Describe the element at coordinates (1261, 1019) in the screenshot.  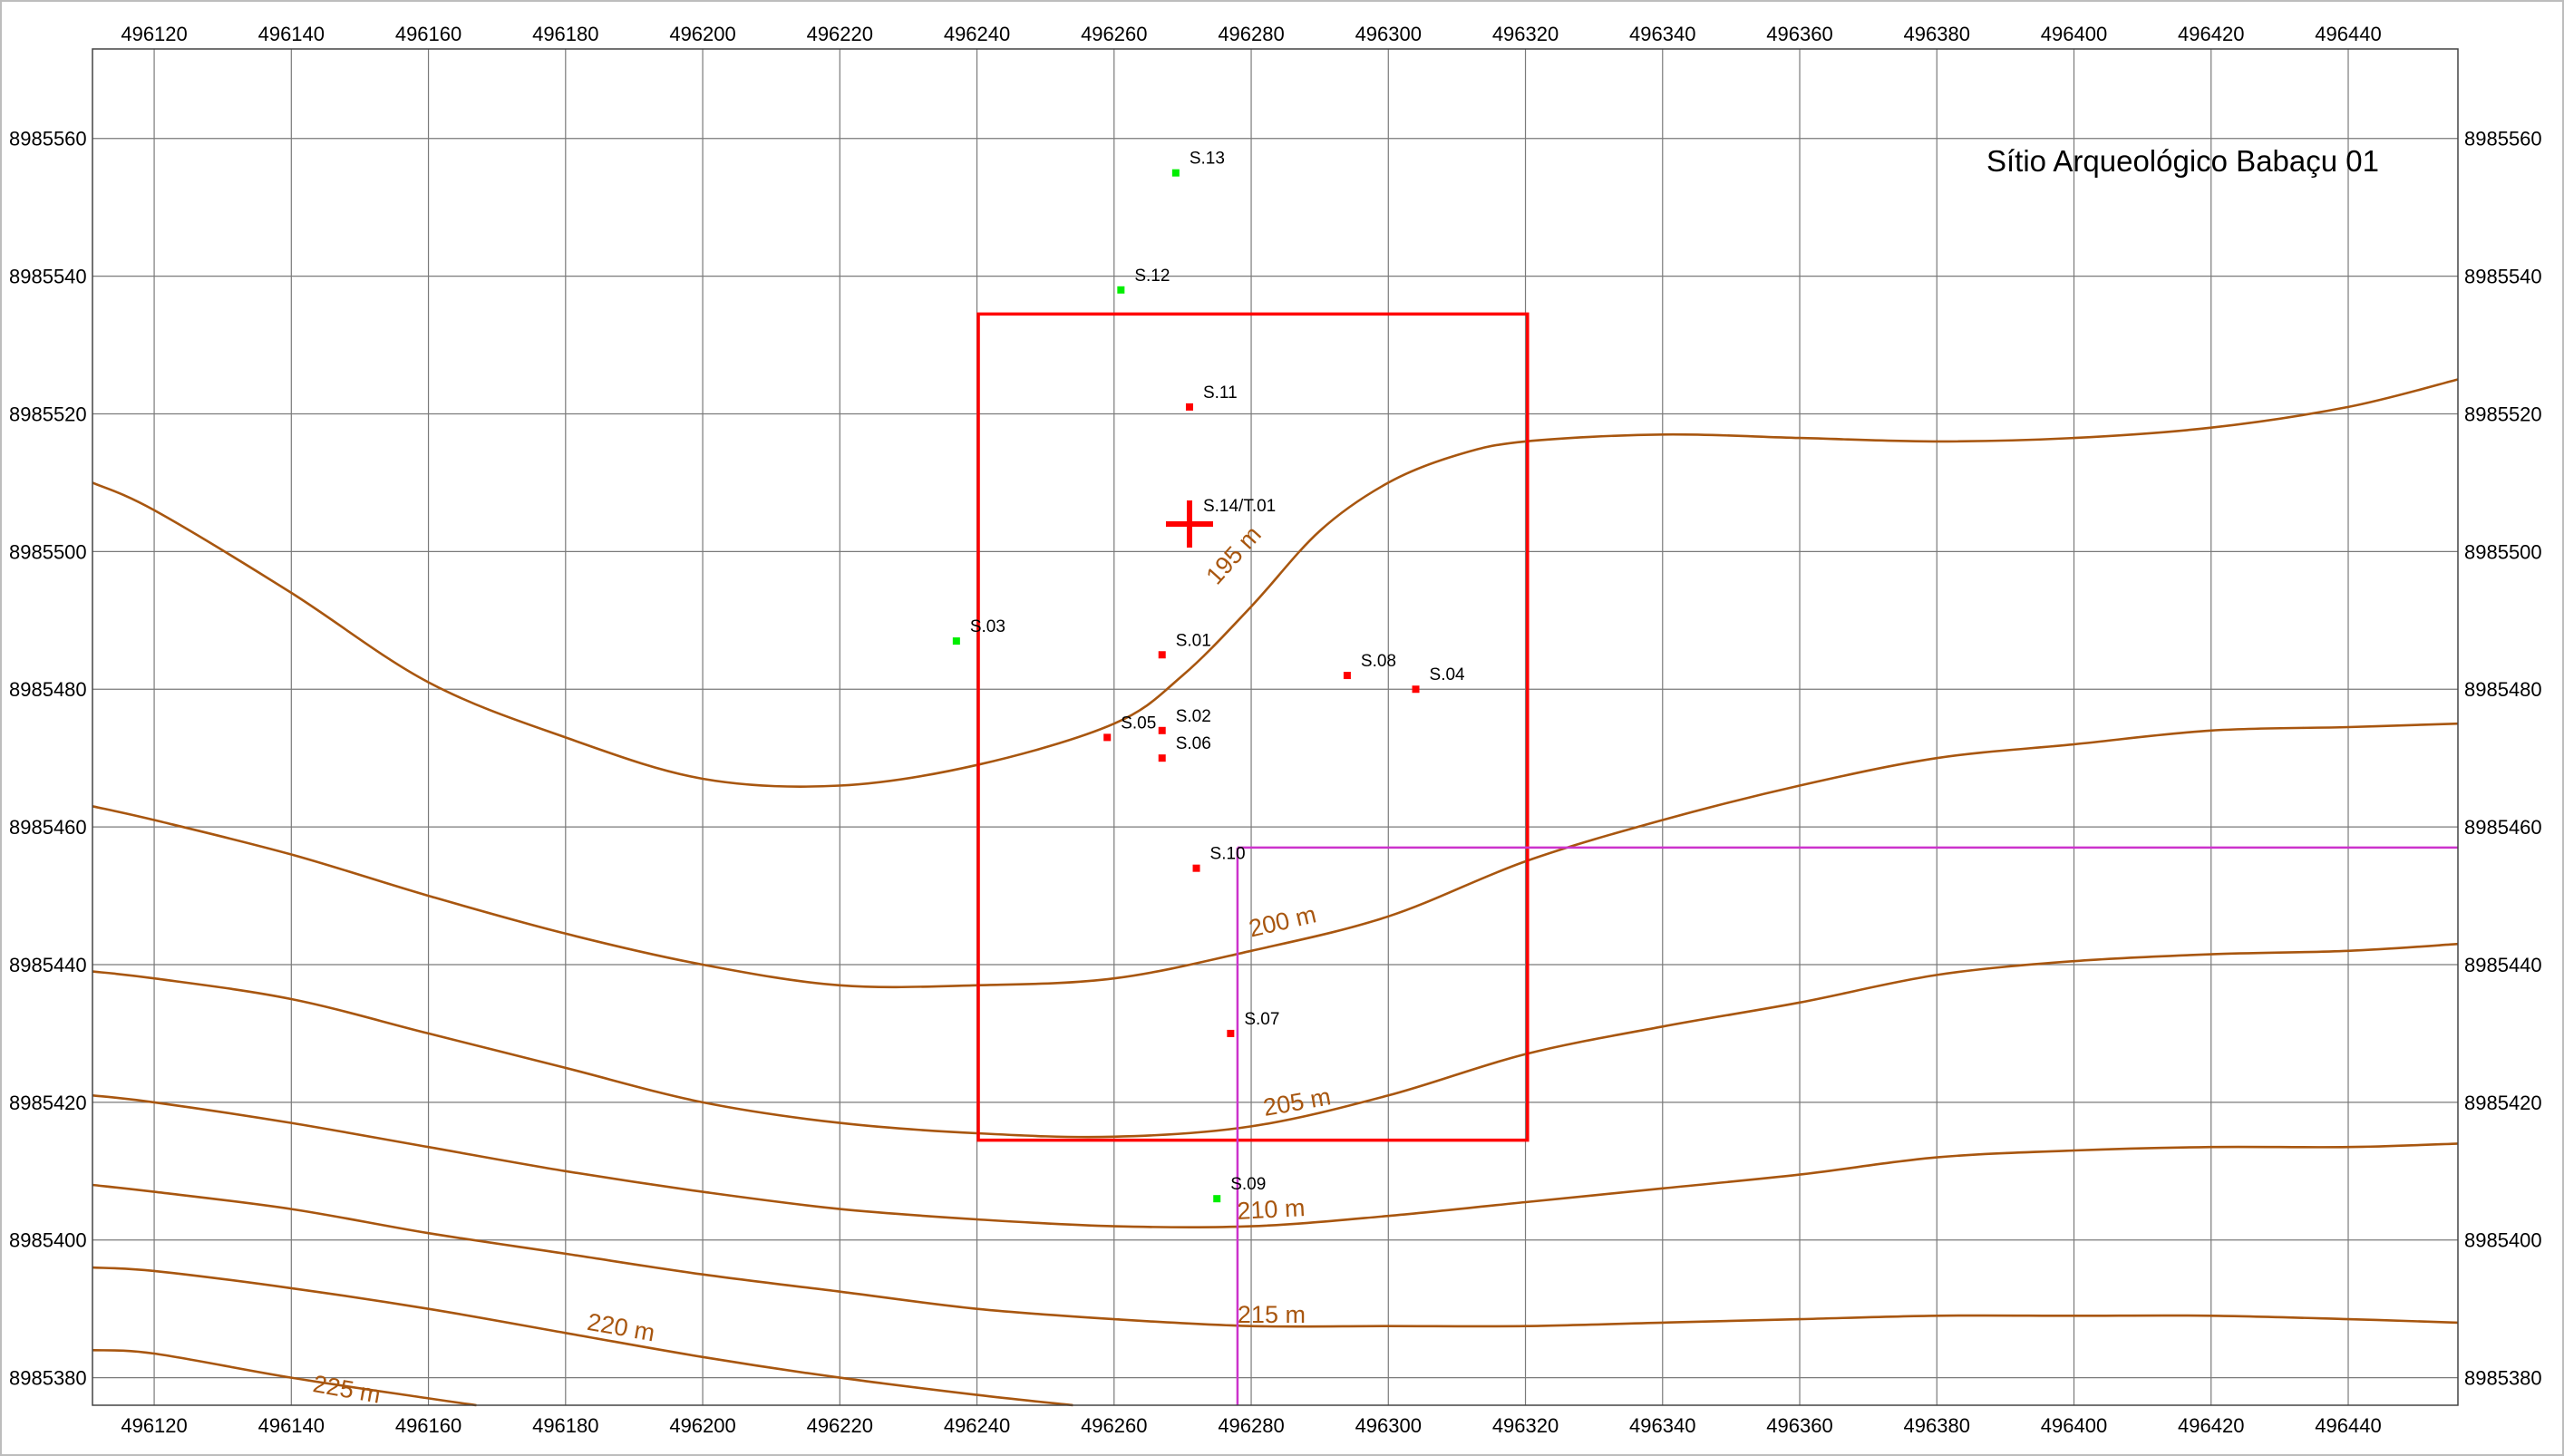
I see `sample-label: S.07` at that location.